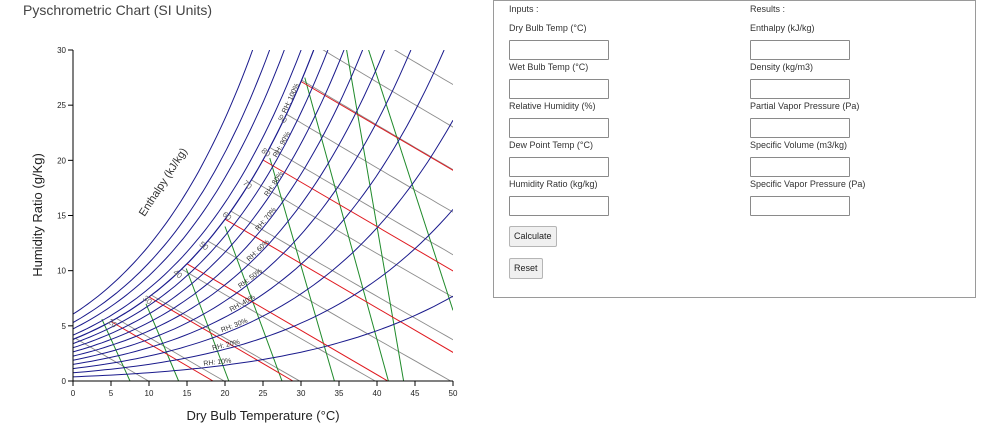  I want to click on x-tick-label: 35, so click(339, 393).